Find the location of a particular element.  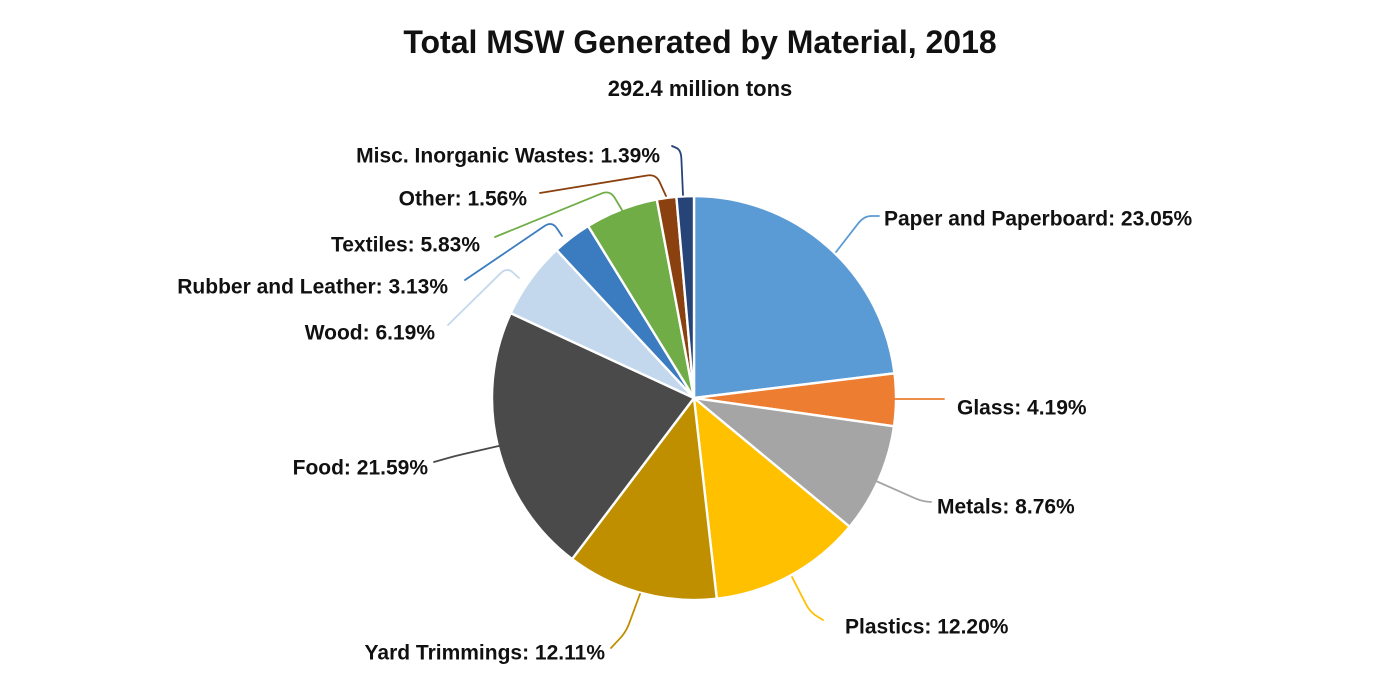

leader-line-food is located at coordinates (468, 453).